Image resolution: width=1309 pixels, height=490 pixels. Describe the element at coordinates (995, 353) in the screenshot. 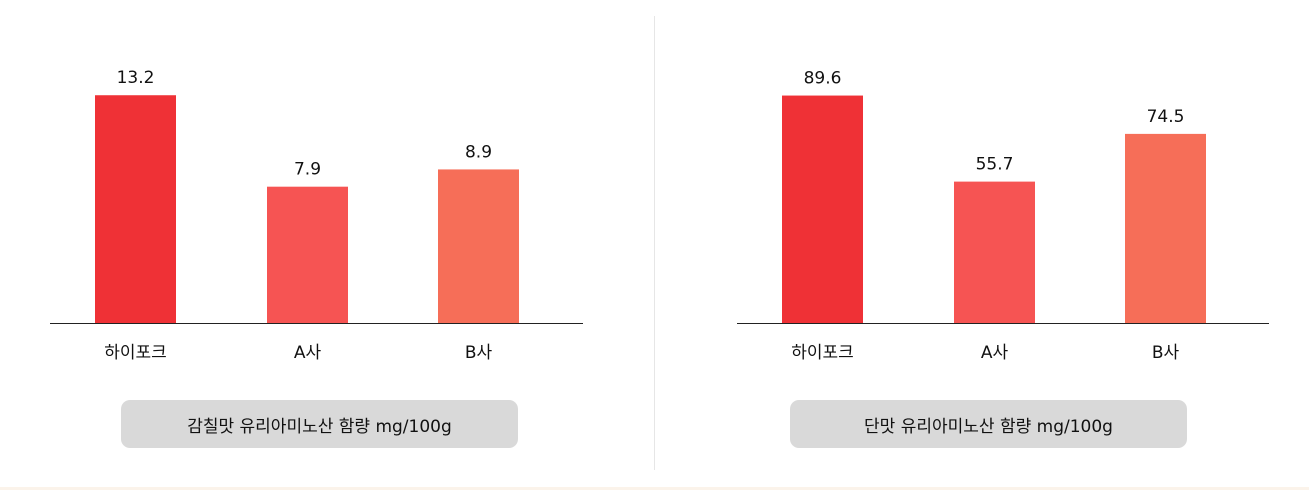

I see `category-label-sweet-2: A사` at that location.